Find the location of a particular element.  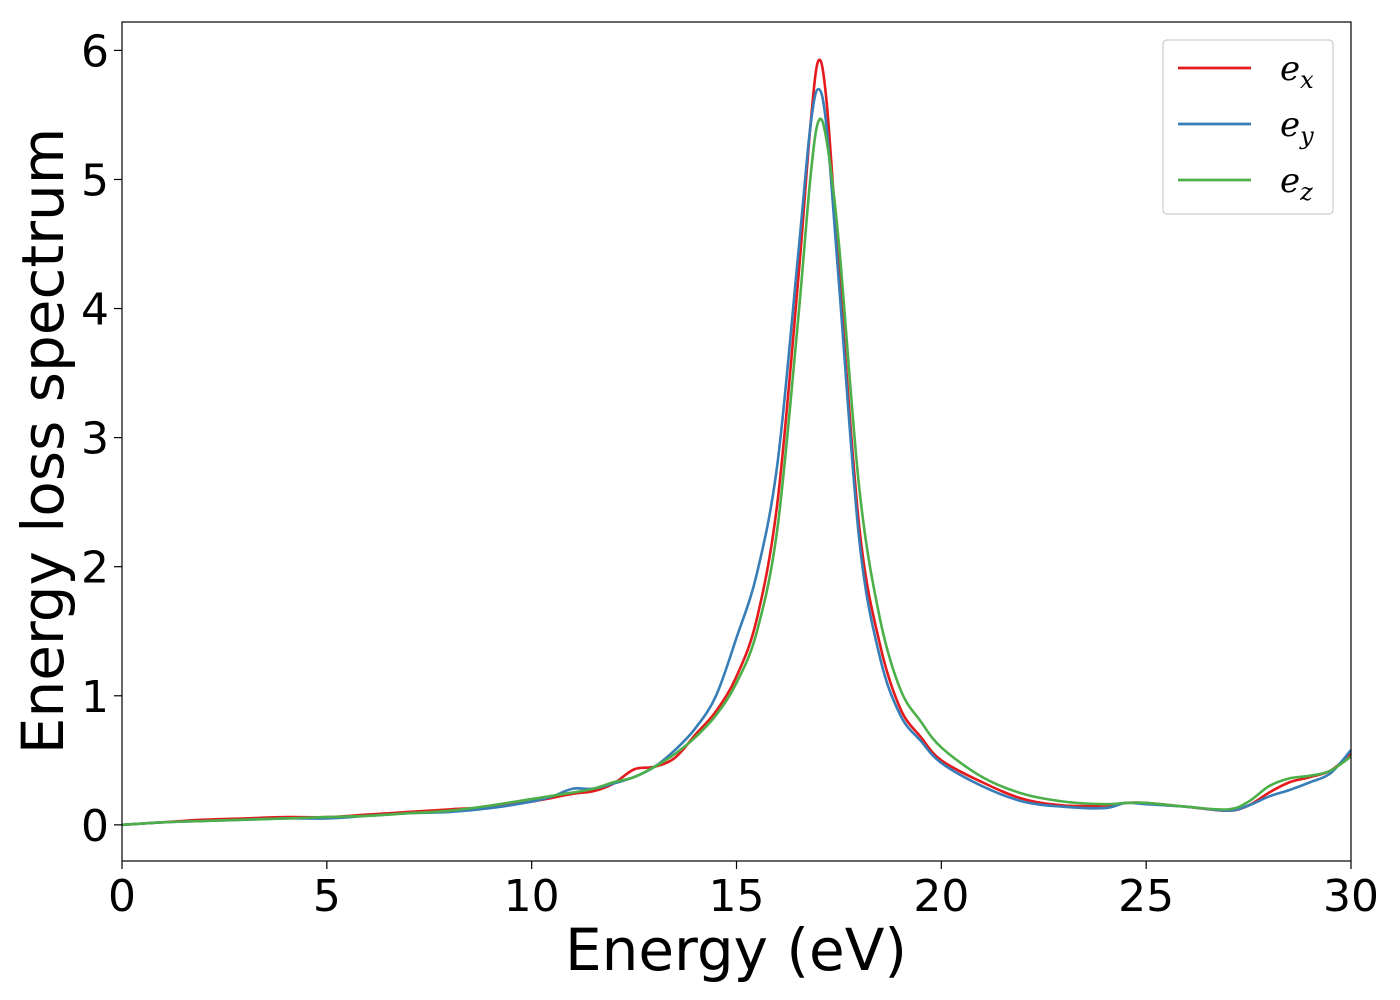

x-axis-title: Energy (eV) is located at coordinates (736, 950).